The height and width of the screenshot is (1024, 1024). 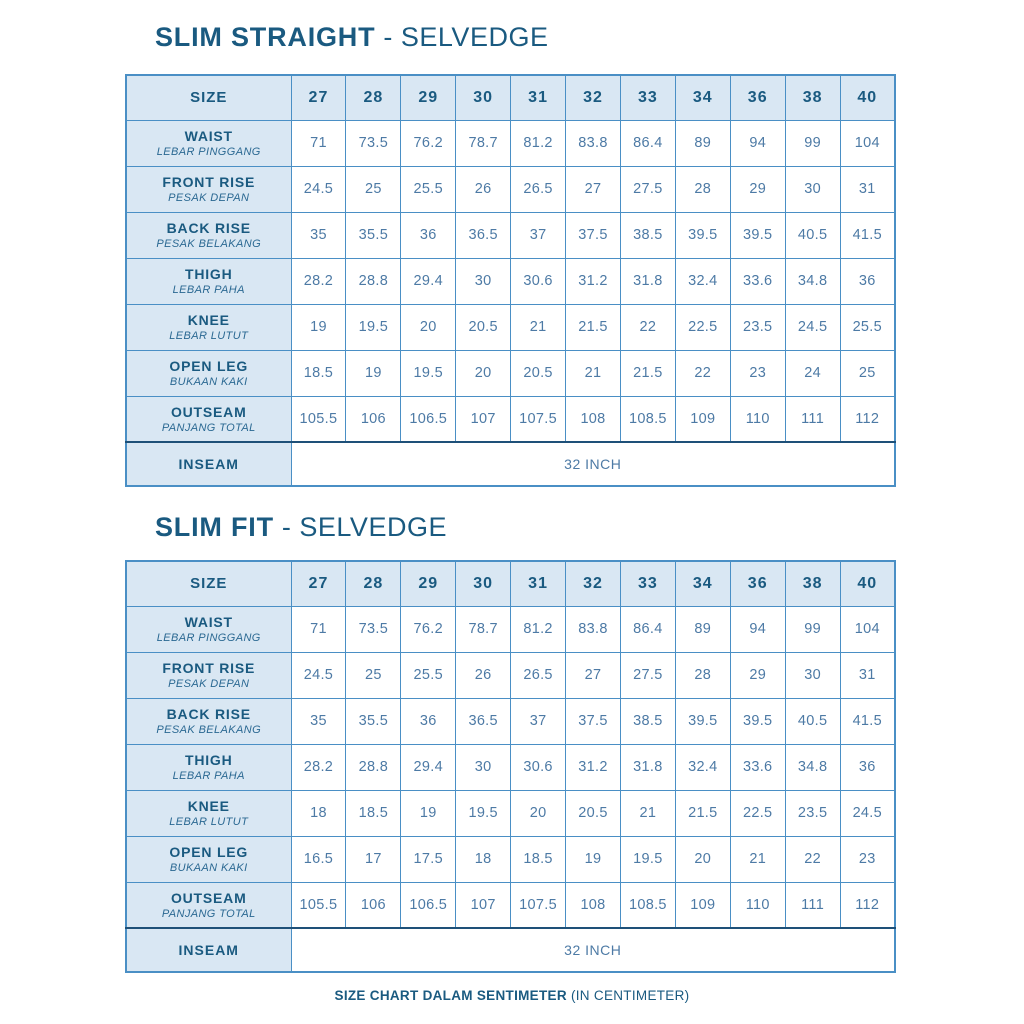 What do you see at coordinates (483, 721) in the screenshot?
I see `measurement-value: 36.5` at bounding box center [483, 721].